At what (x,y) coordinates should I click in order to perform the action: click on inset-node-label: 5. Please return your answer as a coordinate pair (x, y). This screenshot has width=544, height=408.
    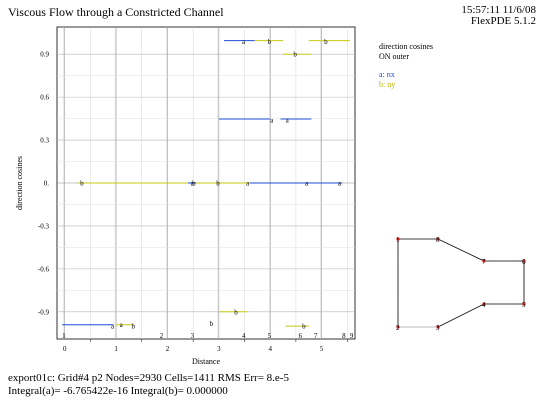
    Looking at the image, I should click on (524, 305).